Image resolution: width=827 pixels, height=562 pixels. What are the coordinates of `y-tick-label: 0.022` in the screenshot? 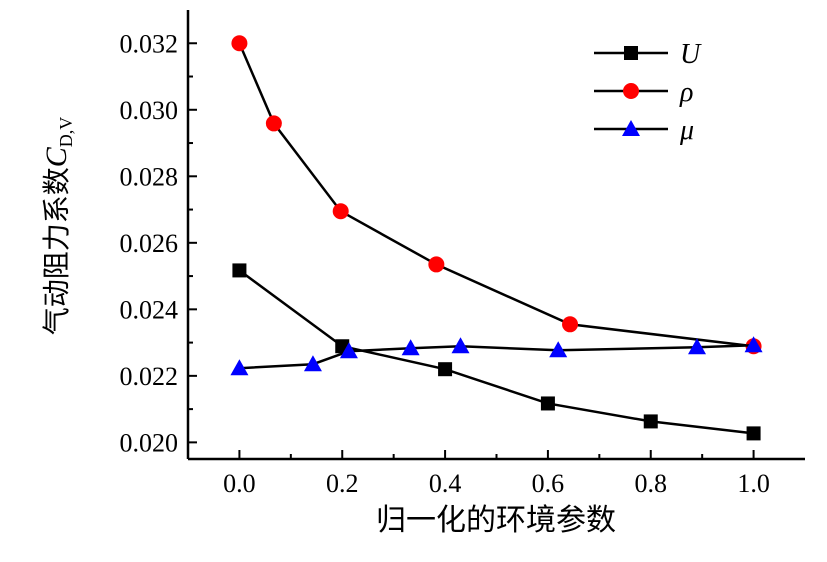 It's located at (149, 376).